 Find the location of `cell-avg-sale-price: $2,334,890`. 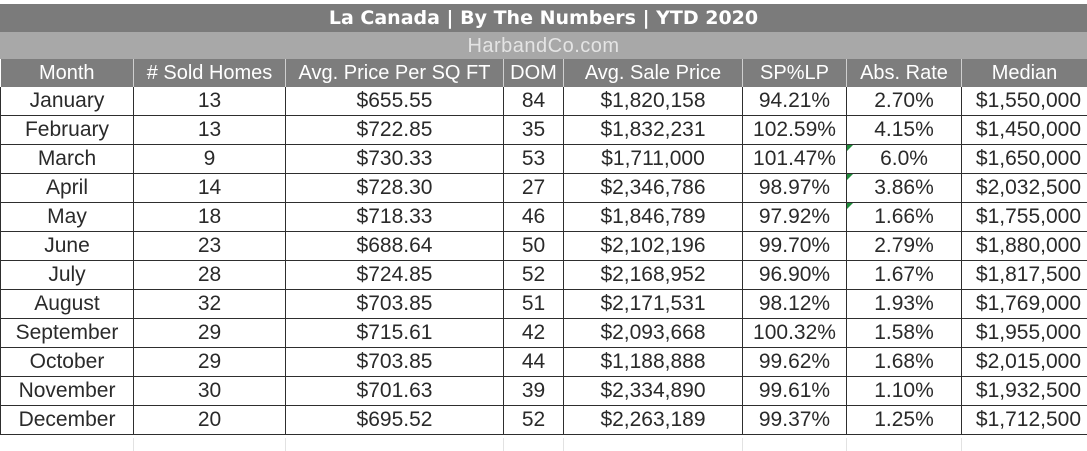

cell-avg-sale-price: $2,334,890 is located at coordinates (653, 391).